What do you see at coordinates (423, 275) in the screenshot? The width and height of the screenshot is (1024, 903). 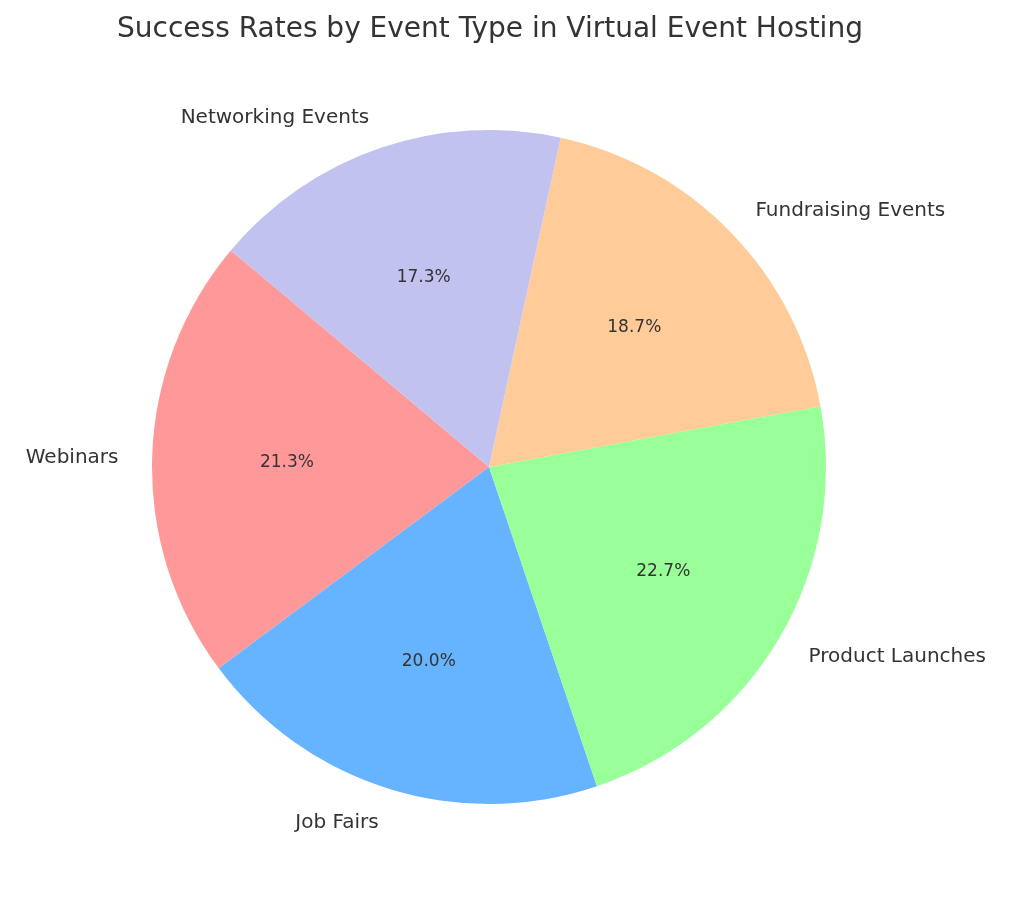 I see `data-label: 17.3%` at bounding box center [423, 275].